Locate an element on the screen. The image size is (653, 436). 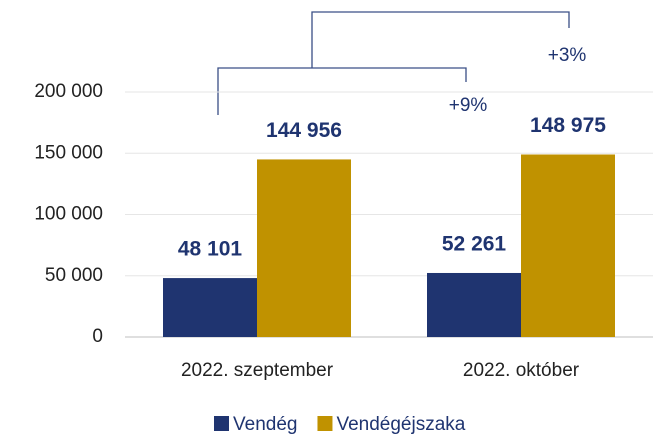
y-tick-label: 100 000 is located at coordinates (68, 214).